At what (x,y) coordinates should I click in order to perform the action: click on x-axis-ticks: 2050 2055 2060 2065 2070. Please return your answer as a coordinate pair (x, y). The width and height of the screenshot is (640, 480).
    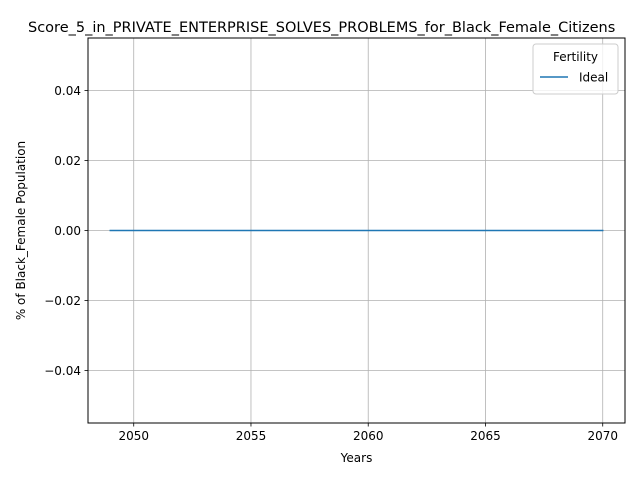
    Looking at the image, I should click on (368, 433).